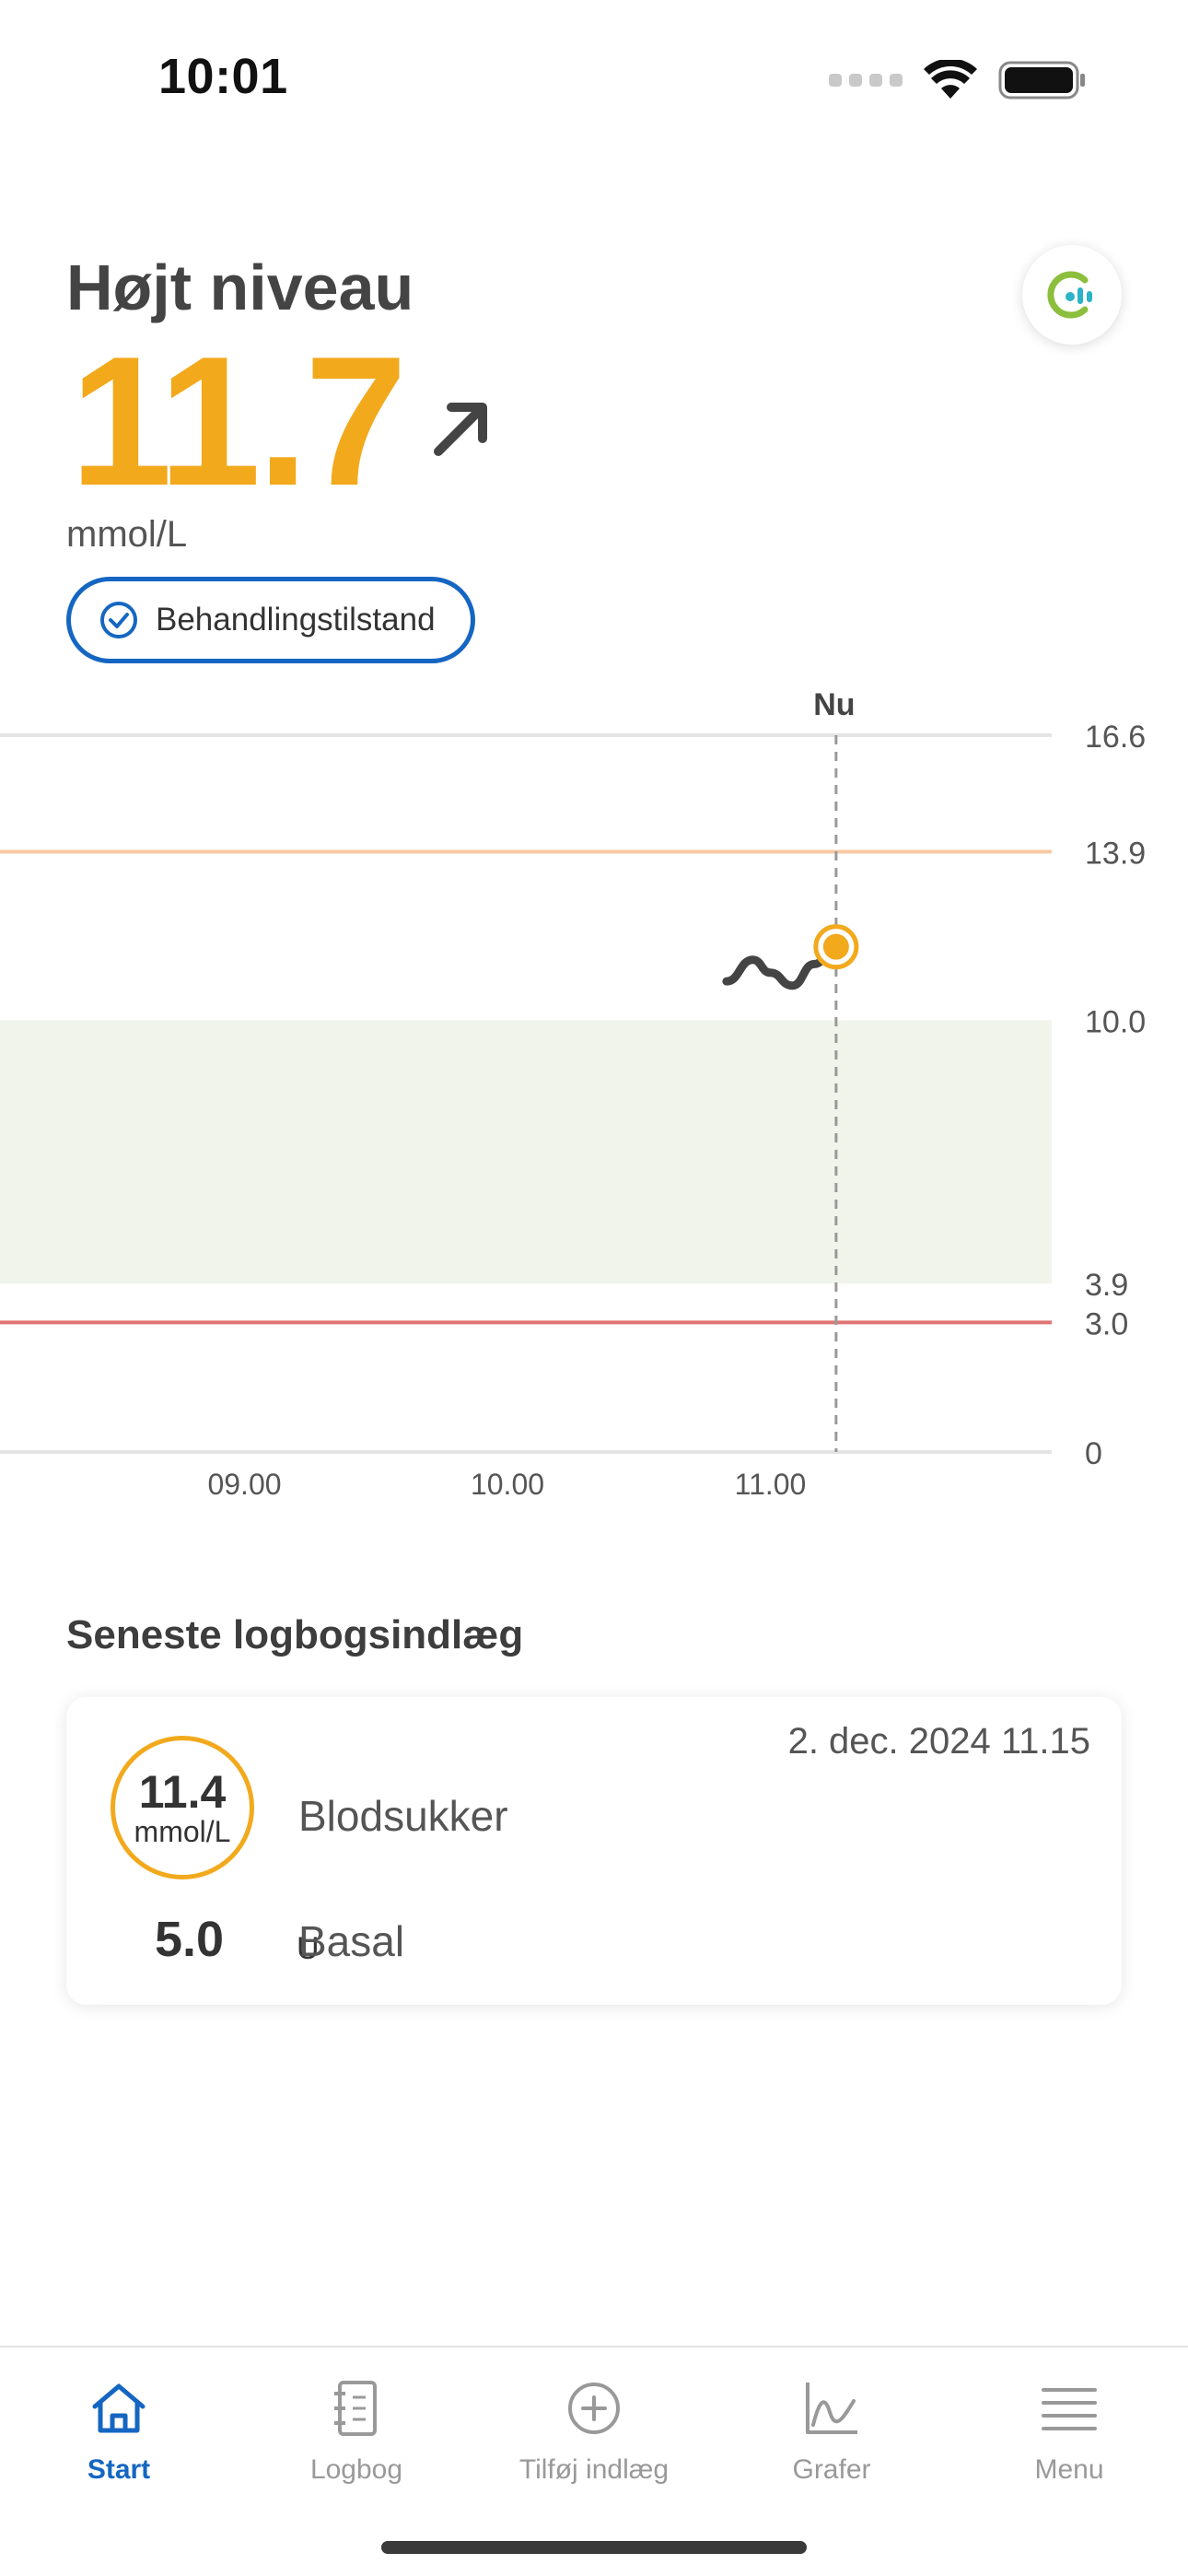 This screenshot has height=2576, width=1188. Describe the element at coordinates (460, 429) in the screenshot. I see `arrow-up-right-icon` at that location.